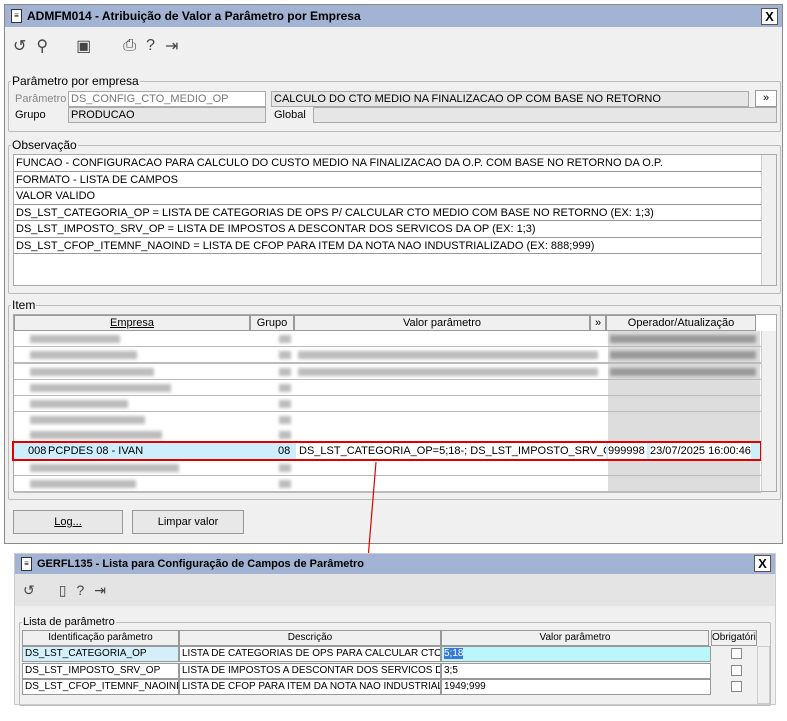 Image resolution: width=787 pixels, height=721 pixels. What do you see at coordinates (132, 323) in the screenshot?
I see `col-empresa: Empresa` at bounding box center [132, 323].